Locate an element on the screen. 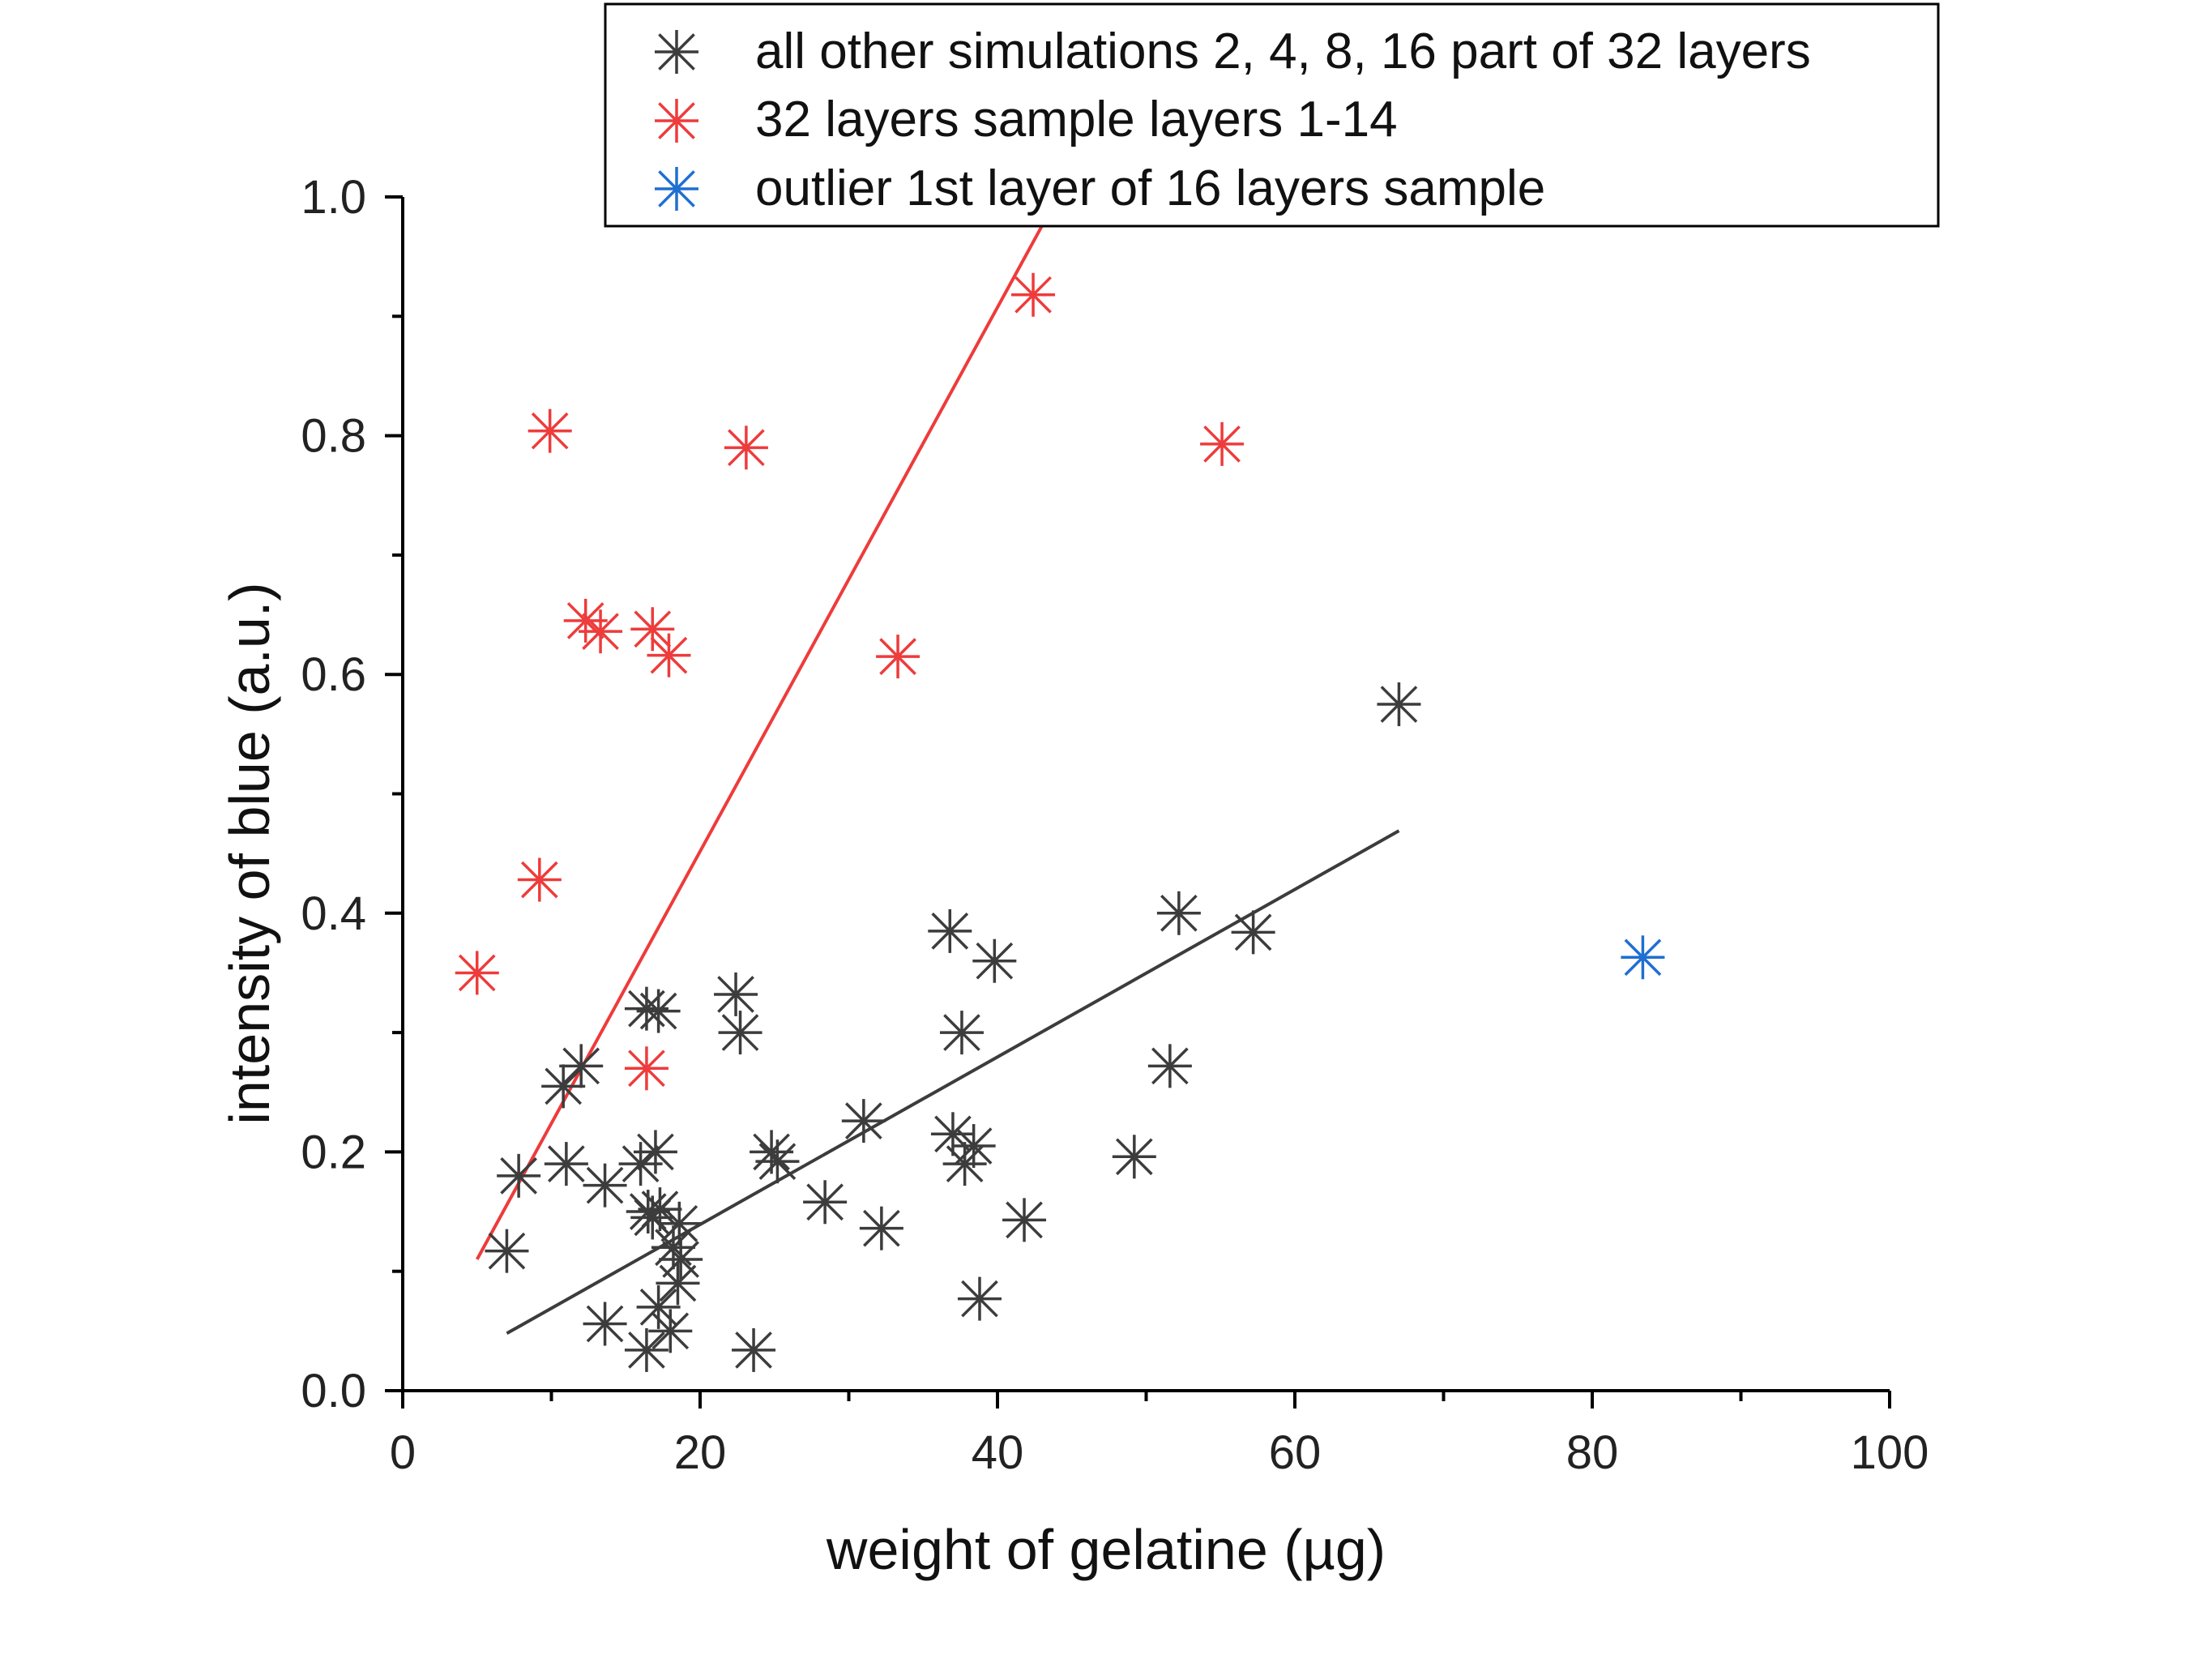 This screenshot has width=2187, height=1680. x-tick-label: 40 is located at coordinates (998, 1452).